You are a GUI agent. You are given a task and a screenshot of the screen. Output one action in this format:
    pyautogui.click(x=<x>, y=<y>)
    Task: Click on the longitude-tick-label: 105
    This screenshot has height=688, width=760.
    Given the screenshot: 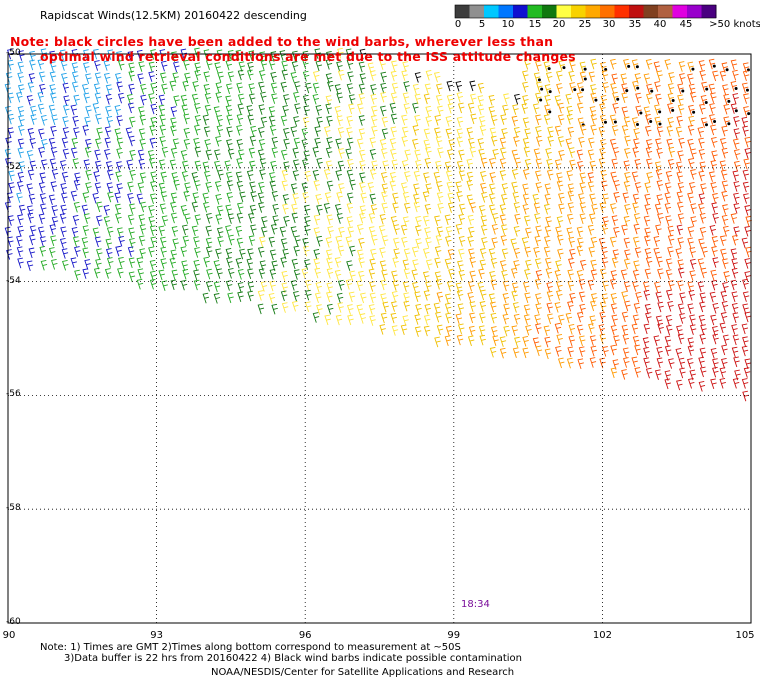 What is the action you would take?
    pyautogui.click(x=745, y=635)
    